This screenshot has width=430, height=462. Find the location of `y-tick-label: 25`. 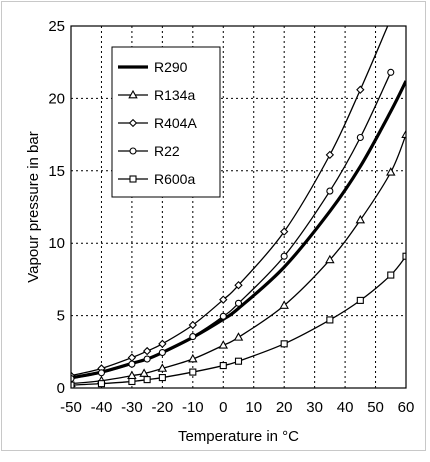

y-tick-label: 25 is located at coordinates (56, 26).